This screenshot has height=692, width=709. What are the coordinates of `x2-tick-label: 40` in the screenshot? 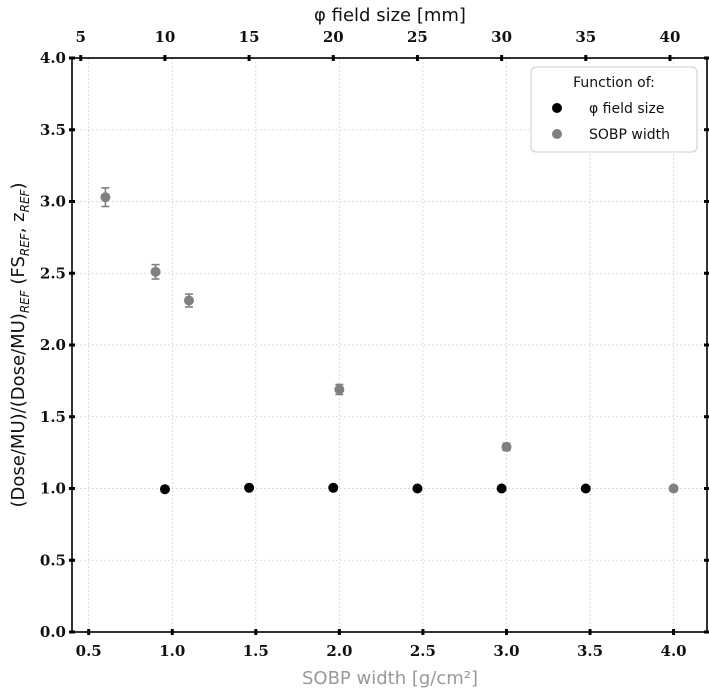 It's located at (670, 37).